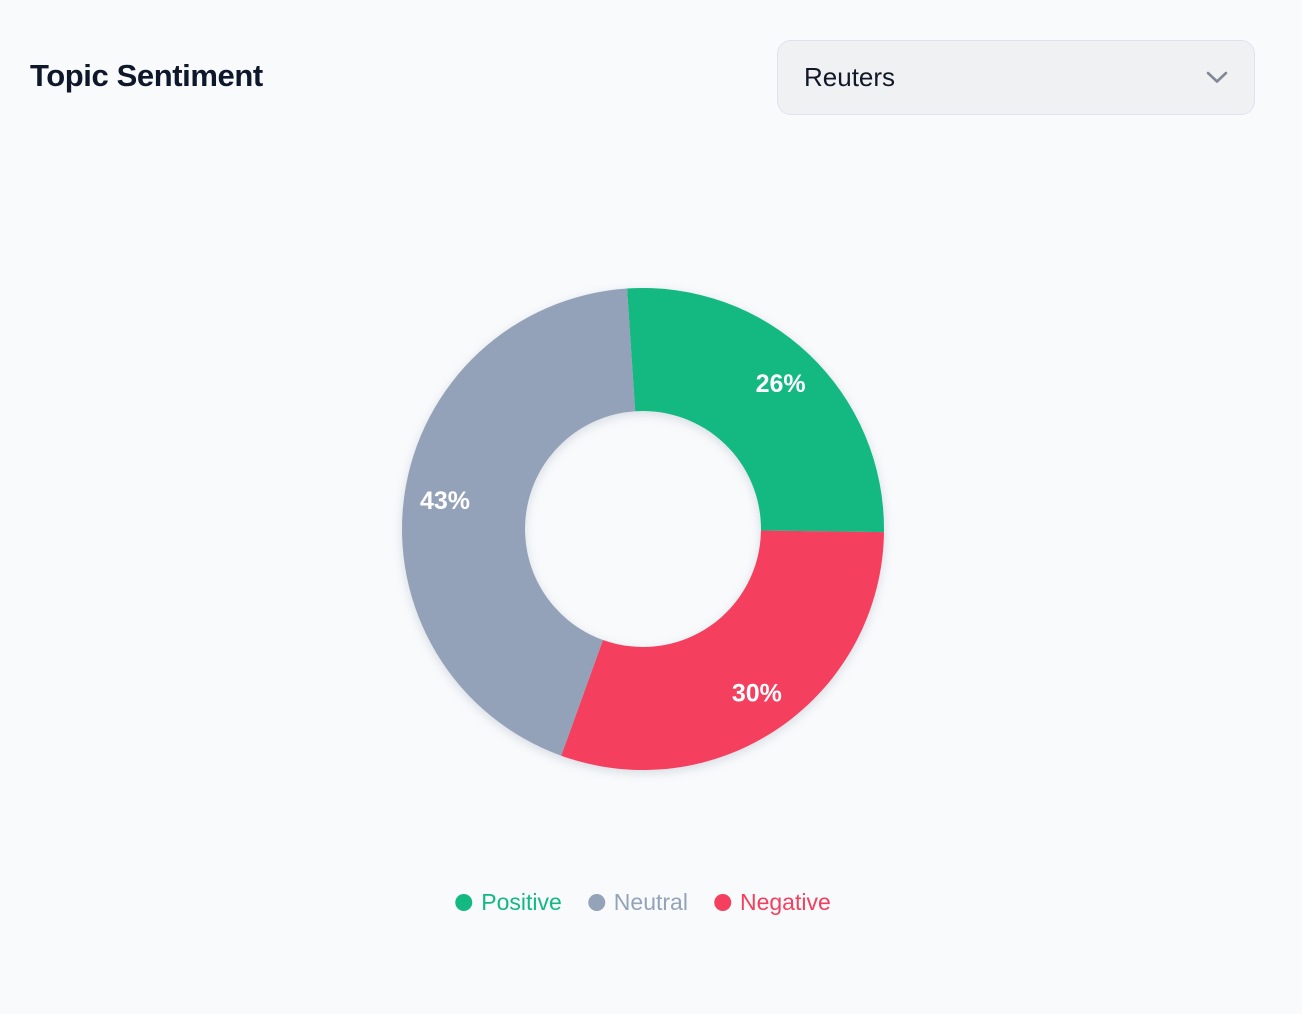  I want to click on legend-item-positive: Positive, so click(508, 902).